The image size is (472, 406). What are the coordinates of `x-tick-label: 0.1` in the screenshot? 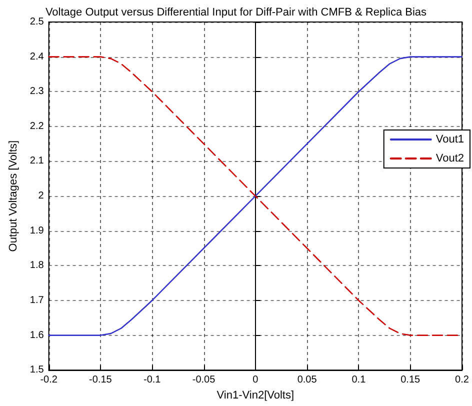 It's located at (359, 380).